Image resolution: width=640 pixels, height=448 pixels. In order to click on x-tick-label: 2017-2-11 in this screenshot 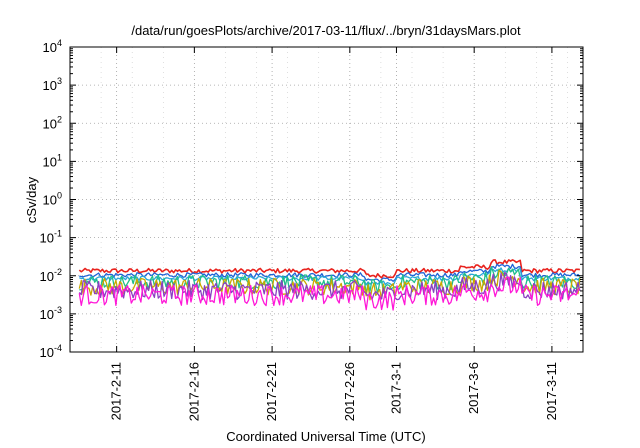, I will do `click(116, 391)`.